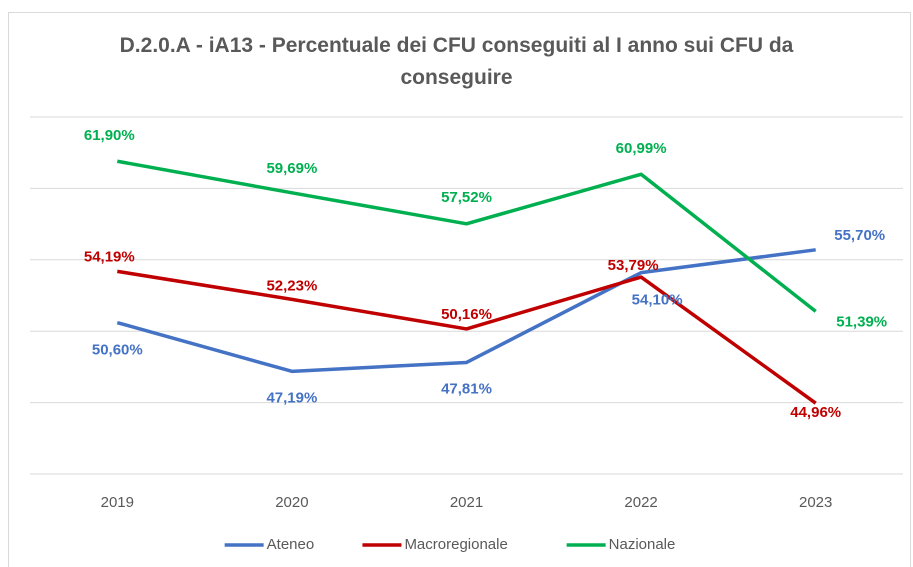 The width and height of the screenshot is (913, 567). What do you see at coordinates (109, 256) in the screenshot?
I see `data-label: 54,19%` at bounding box center [109, 256].